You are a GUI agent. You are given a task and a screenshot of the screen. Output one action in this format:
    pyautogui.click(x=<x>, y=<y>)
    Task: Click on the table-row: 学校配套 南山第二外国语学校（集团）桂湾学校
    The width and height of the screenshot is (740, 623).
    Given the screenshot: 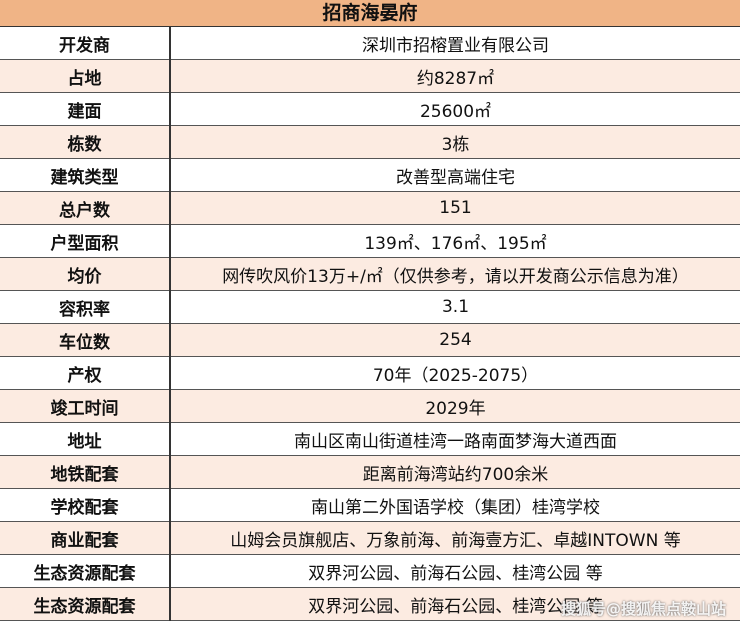 What is the action you would take?
    pyautogui.click(x=370, y=505)
    